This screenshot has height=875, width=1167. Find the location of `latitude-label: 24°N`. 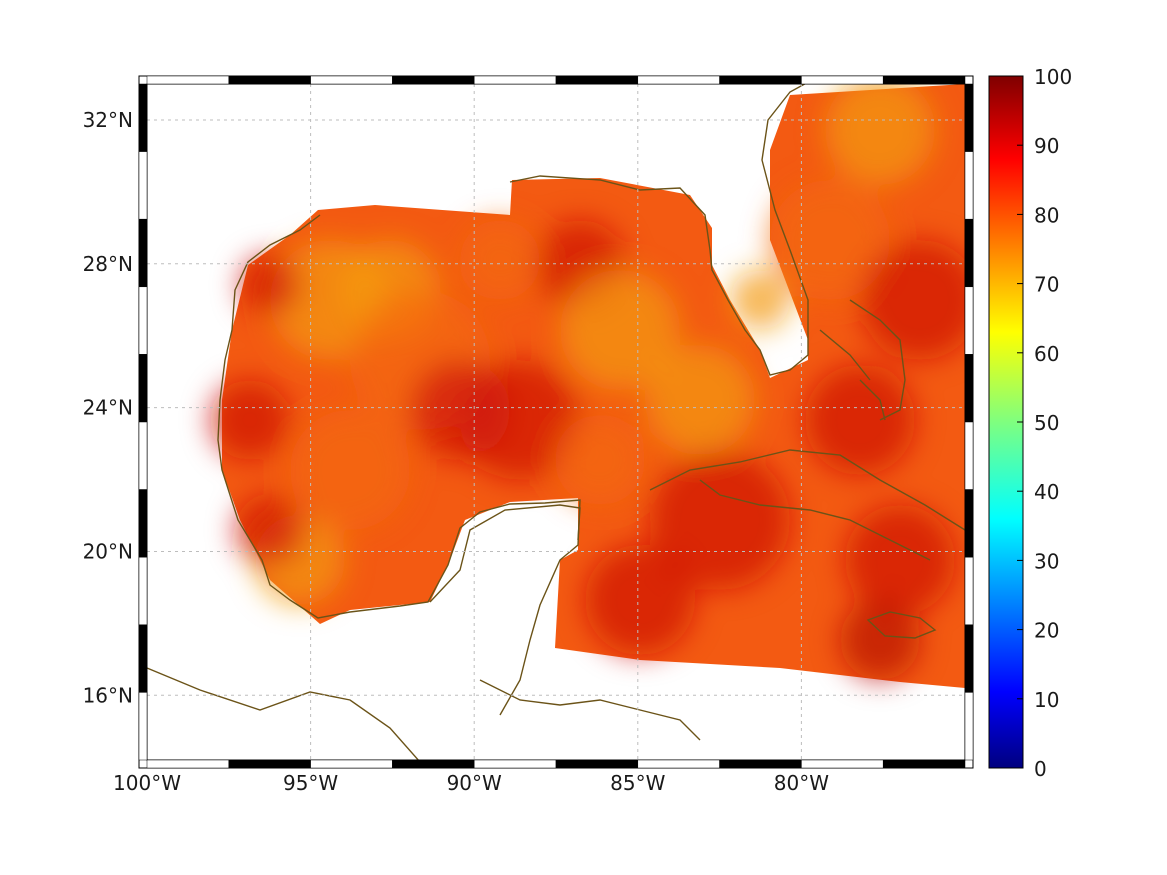

latitude-label: 24°N is located at coordinates (108, 408).